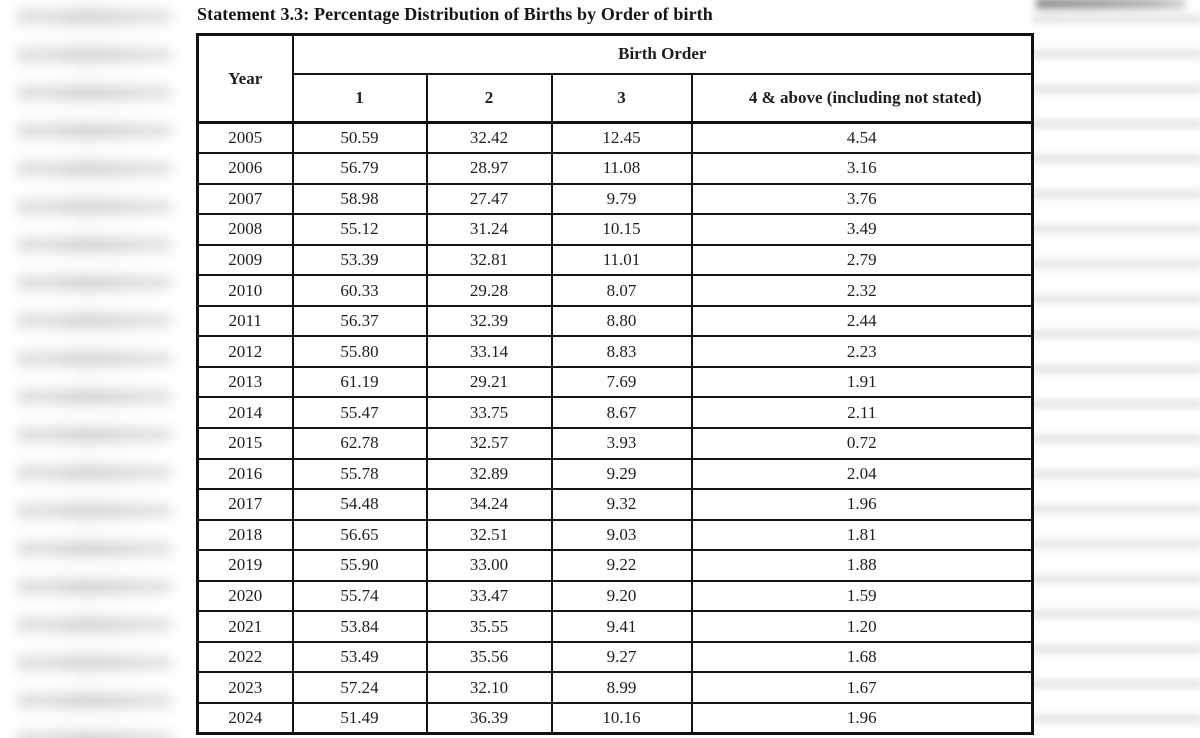 The width and height of the screenshot is (1200, 738). What do you see at coordinates (621, 412) in the screenshot?
I see `value-cell: 8.67` at bounding box center [621, 412].